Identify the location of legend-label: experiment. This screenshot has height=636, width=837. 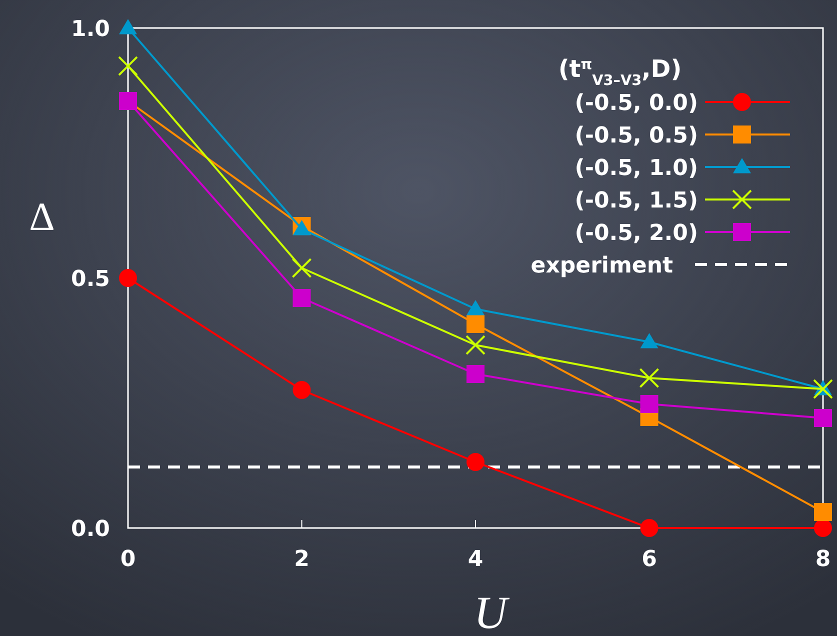
(602, 266).